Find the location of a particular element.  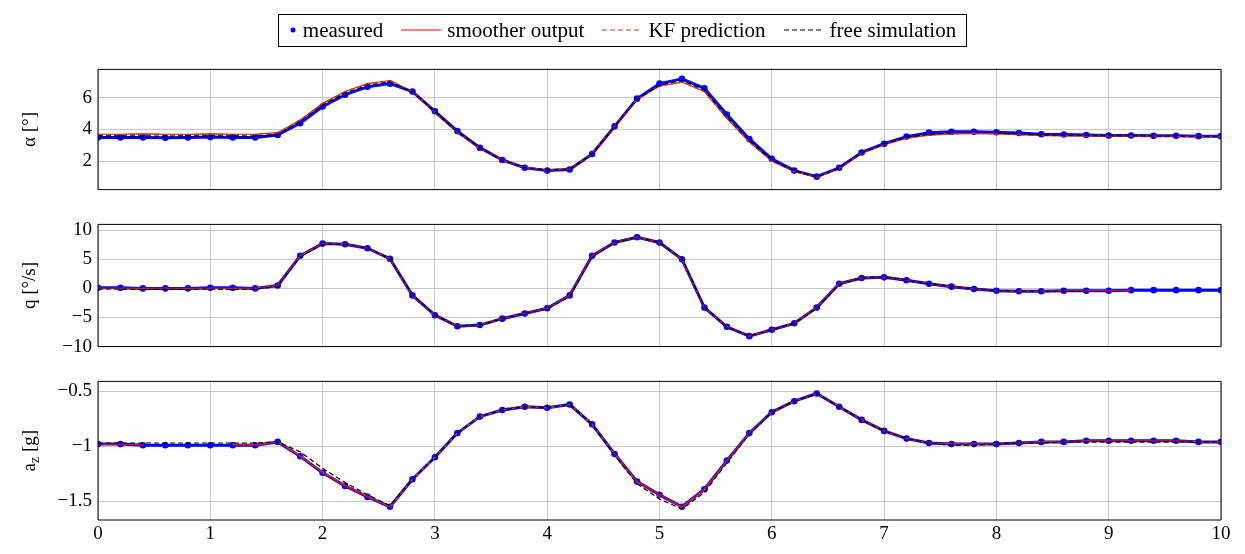

y-tick-label: 10 is located at coordinates (82, 229).